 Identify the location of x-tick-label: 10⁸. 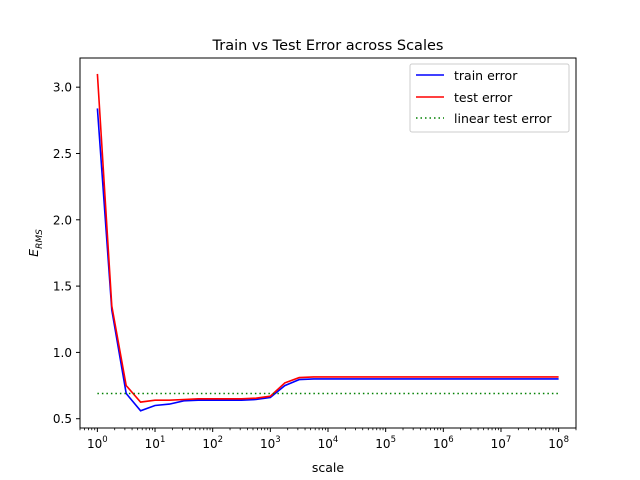
(558, 443).